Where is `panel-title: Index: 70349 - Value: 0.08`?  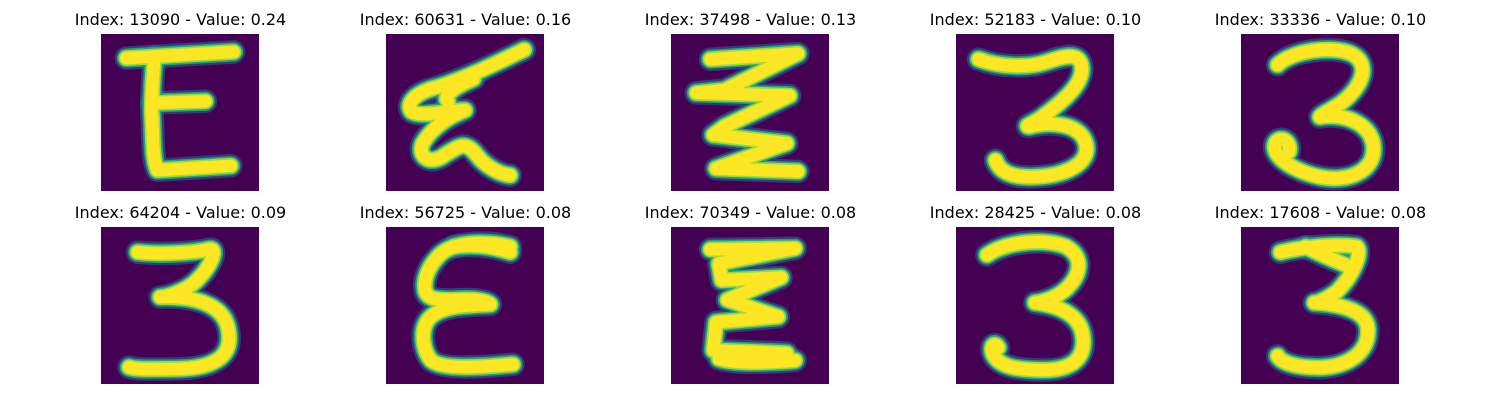
panel-title: Index: 70349 - Value: 0.08 is located at coordinates (750, 212).